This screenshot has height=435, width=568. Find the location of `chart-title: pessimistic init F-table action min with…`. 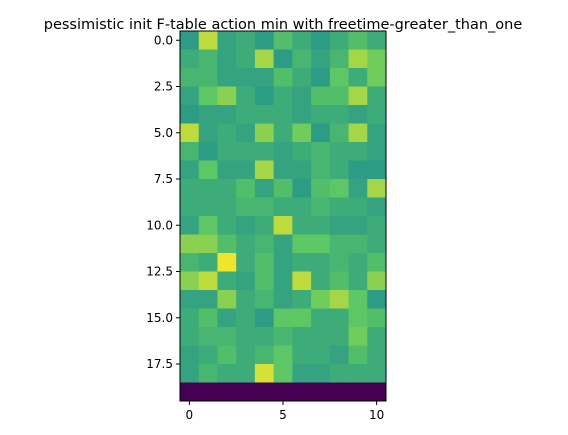

chart-title: pessimistic init F-table action min with… is located at coordinates (283, 25).